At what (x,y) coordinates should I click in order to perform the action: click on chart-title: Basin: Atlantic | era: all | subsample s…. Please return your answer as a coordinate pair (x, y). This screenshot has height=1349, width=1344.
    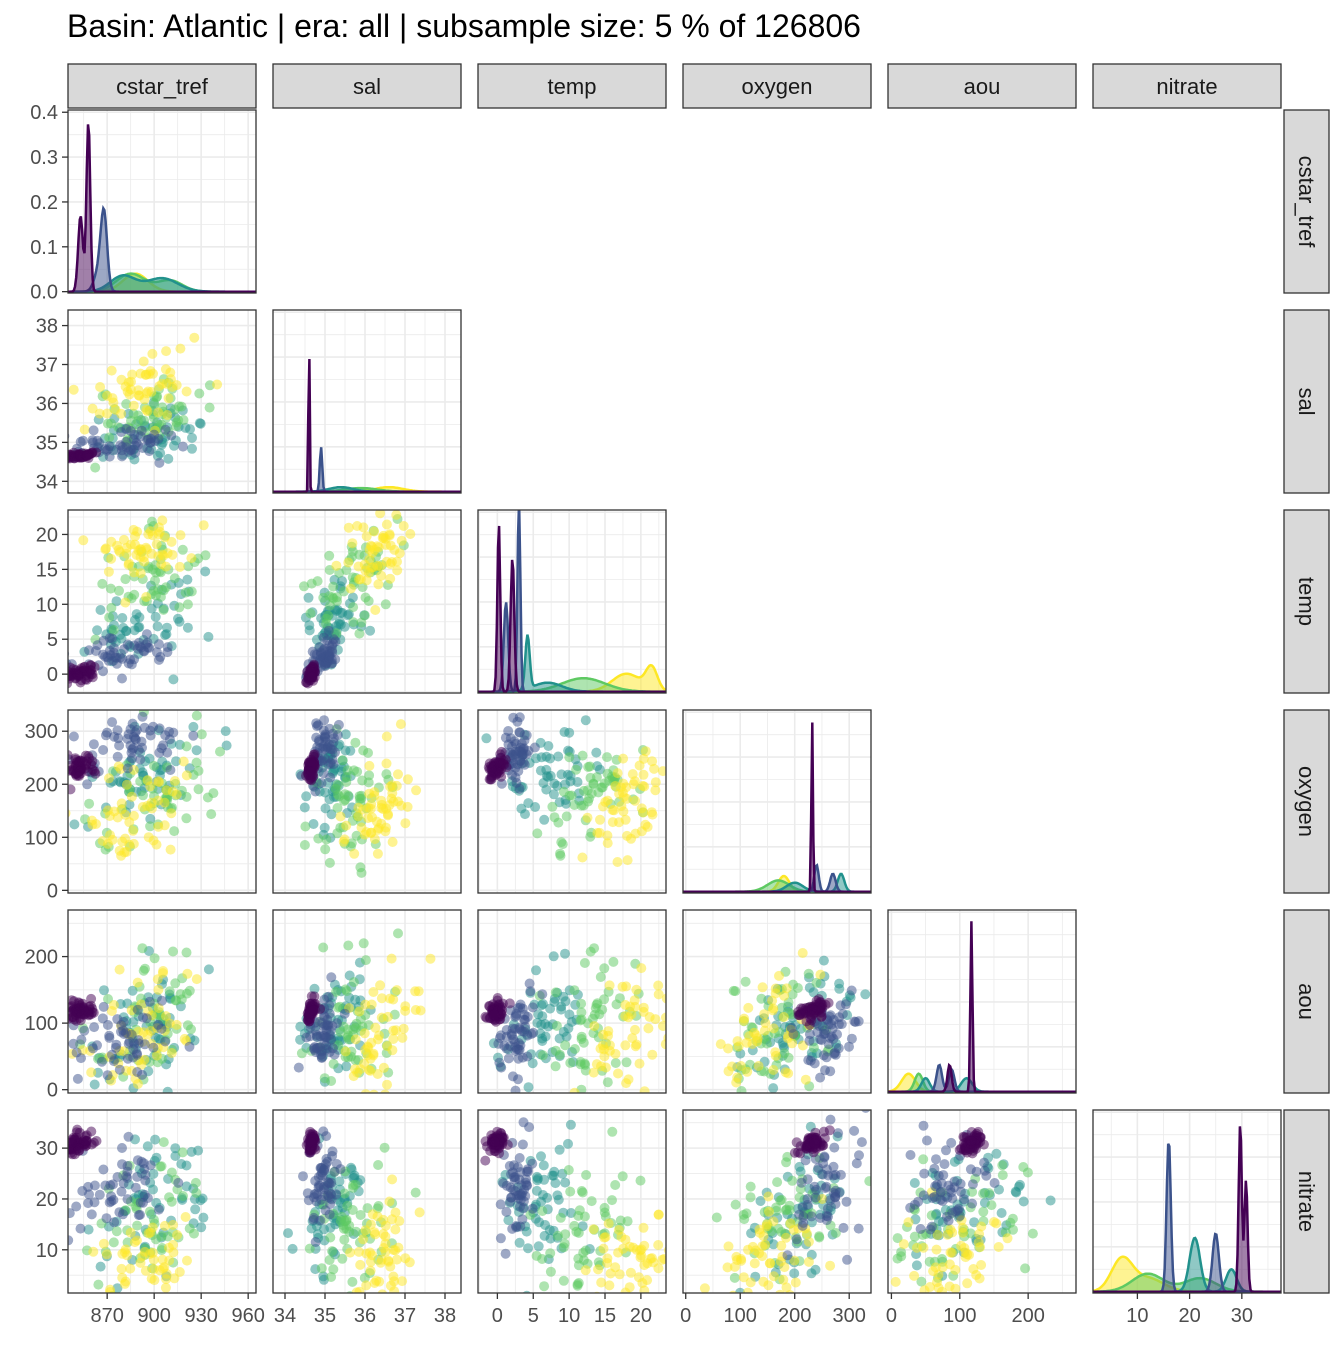
    Looking at the image, I should click on (464, 26).